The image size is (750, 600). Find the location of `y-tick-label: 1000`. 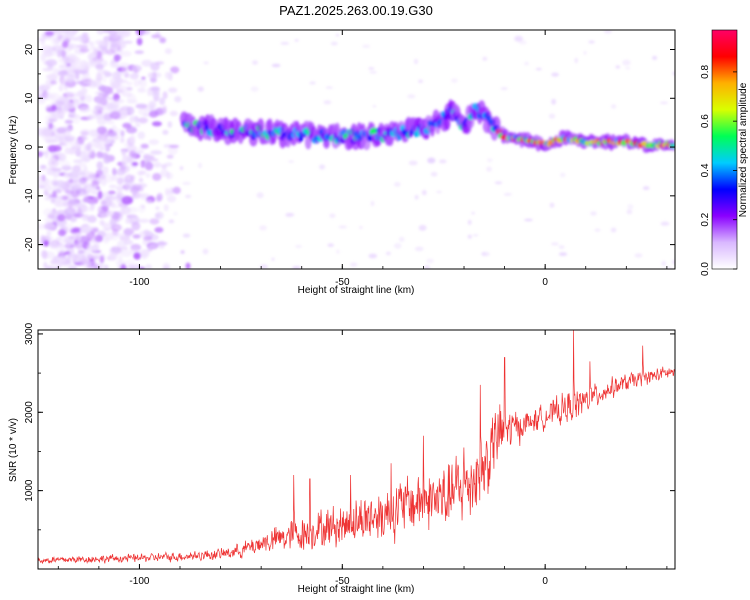

y-tick-label: 1000 is located at coordinates (29, 490).